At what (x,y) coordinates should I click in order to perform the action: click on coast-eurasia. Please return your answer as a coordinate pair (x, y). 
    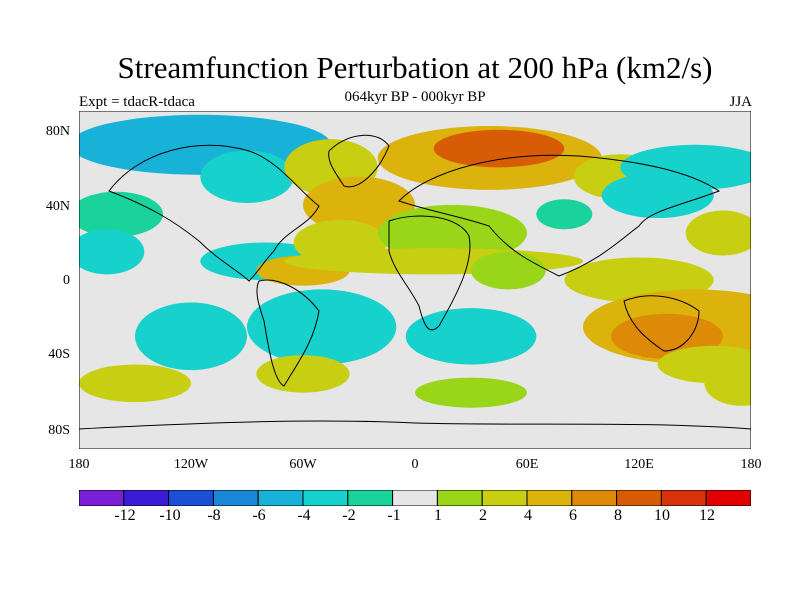
    Looking at the image, I should click on (559, 215).